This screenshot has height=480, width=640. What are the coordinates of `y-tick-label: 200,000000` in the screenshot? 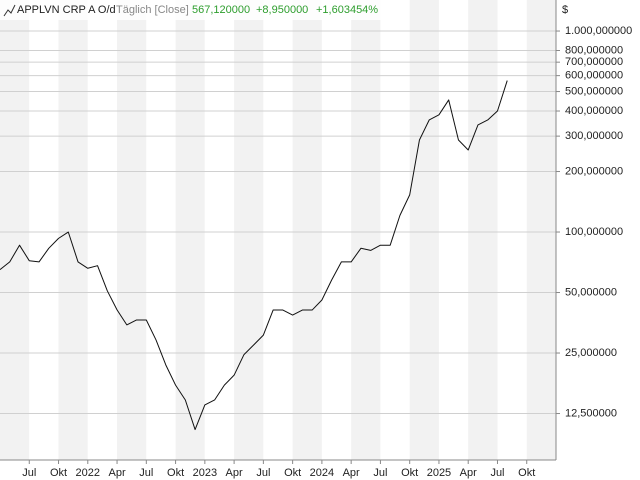 It's located at (594, 171).